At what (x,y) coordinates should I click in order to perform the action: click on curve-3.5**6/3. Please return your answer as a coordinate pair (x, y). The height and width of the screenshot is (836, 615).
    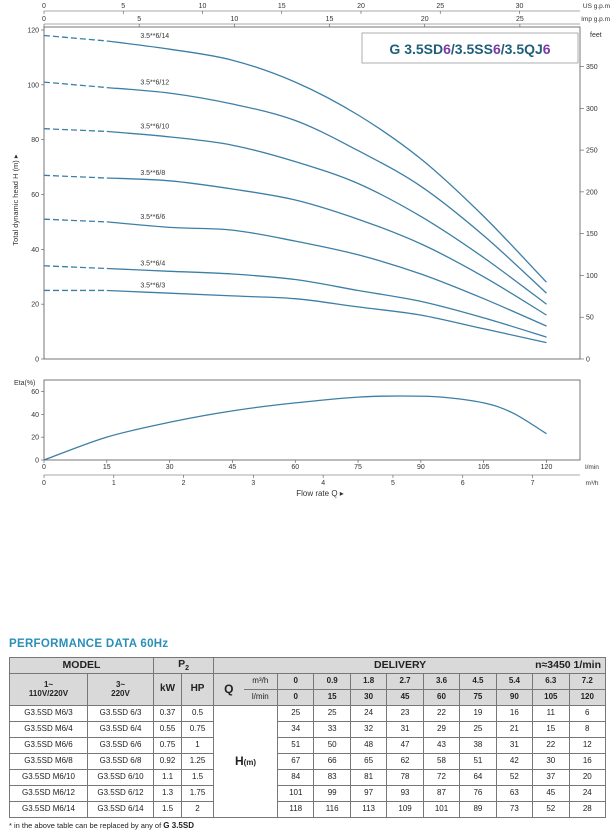
    Looking at the image, I should click on (326, 316).